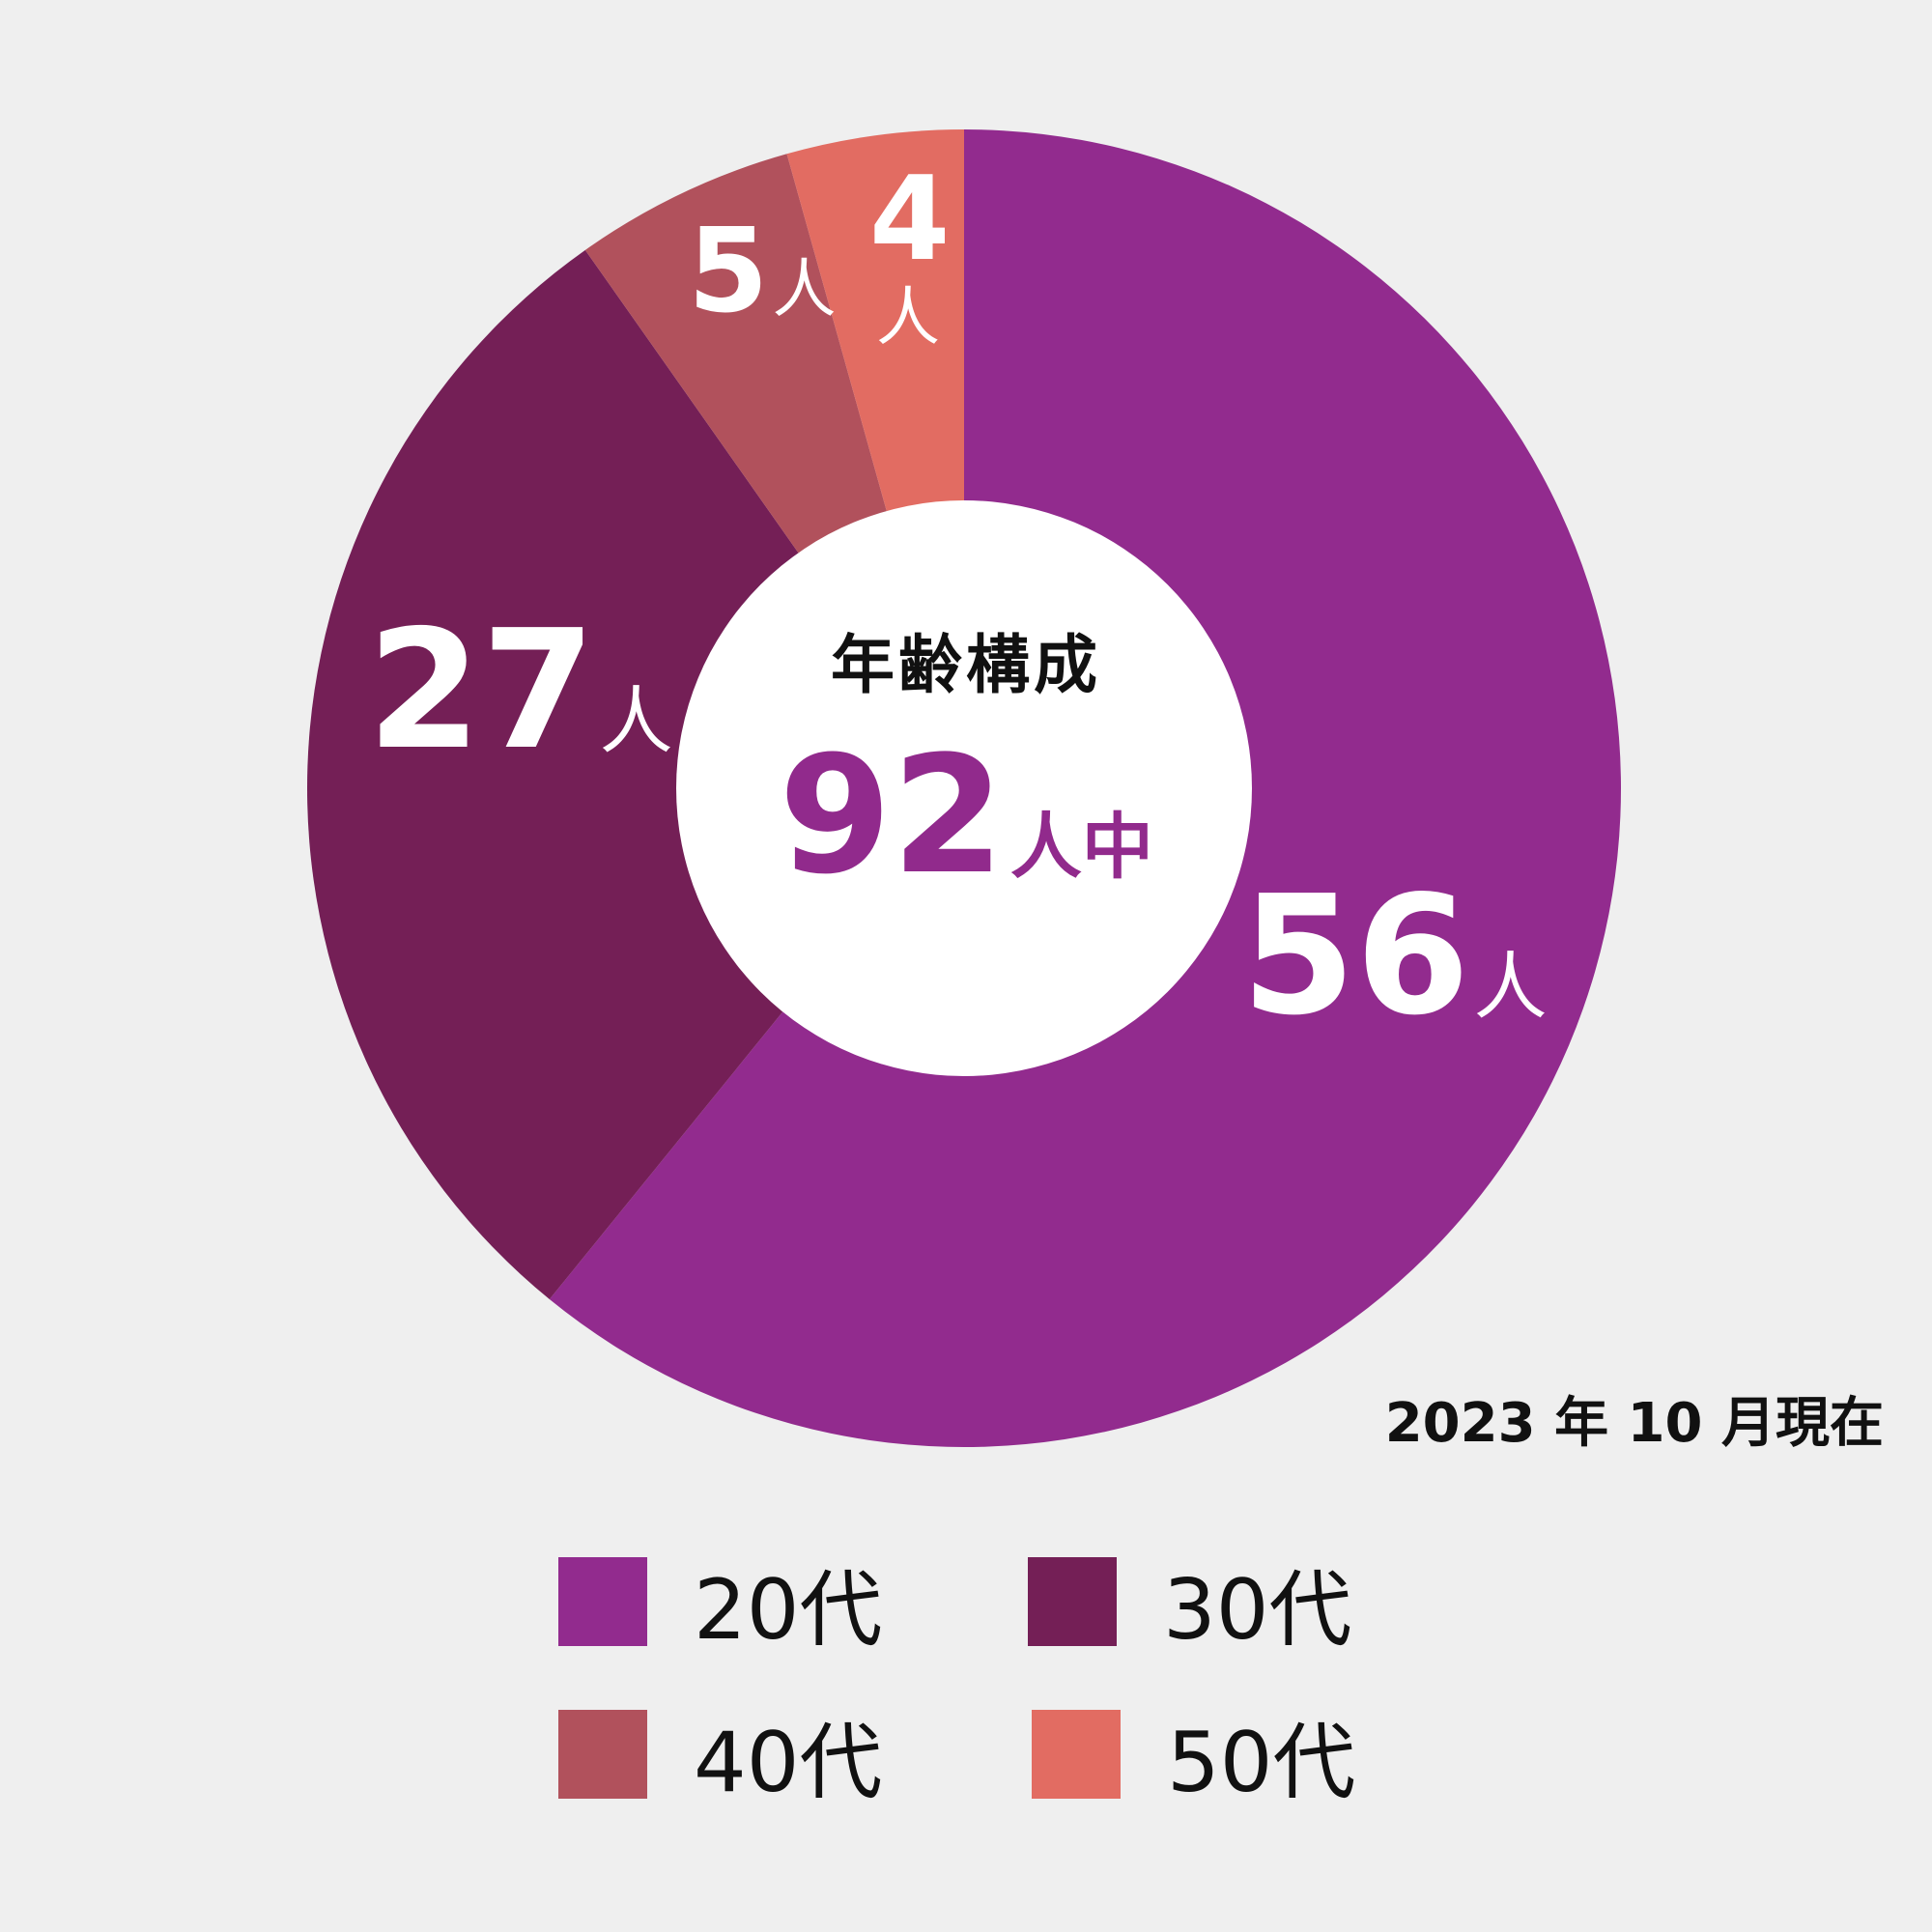  Describe the element at coordinates (1355, 956) in the screenshot. I see `data-label-value: 56` at that location.